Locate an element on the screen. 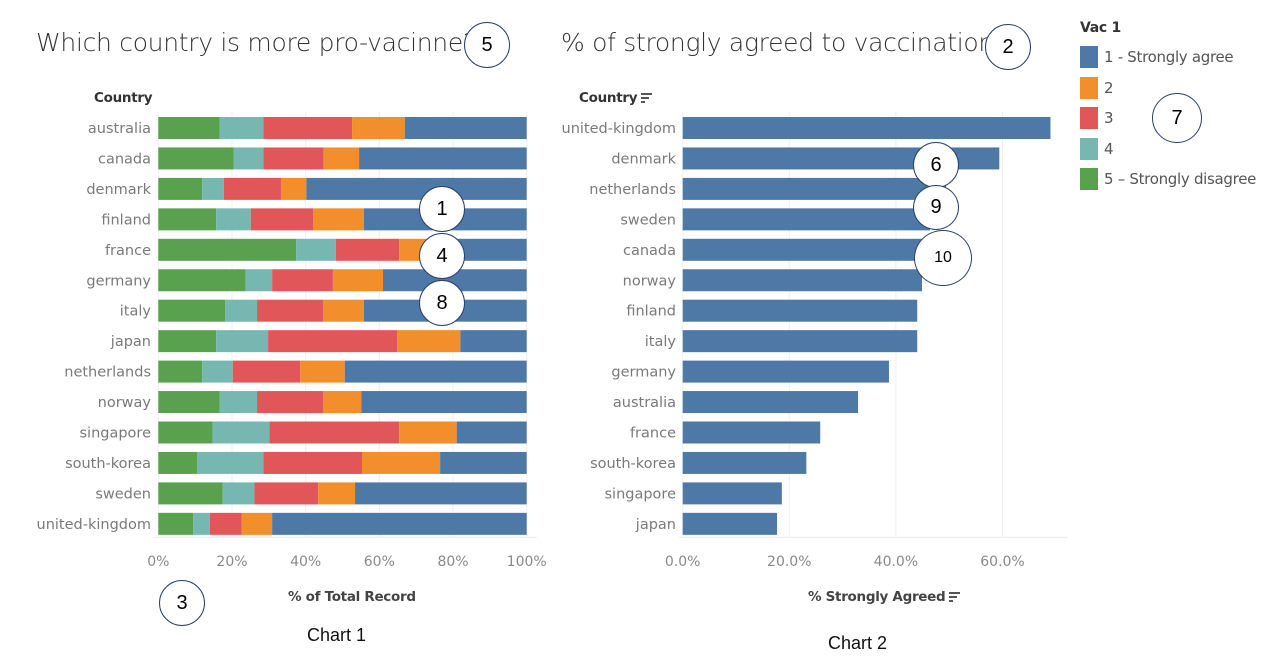 This screenshot has width=1265, height=666. y-tick-label: canada is located at coordinates (124, 159).